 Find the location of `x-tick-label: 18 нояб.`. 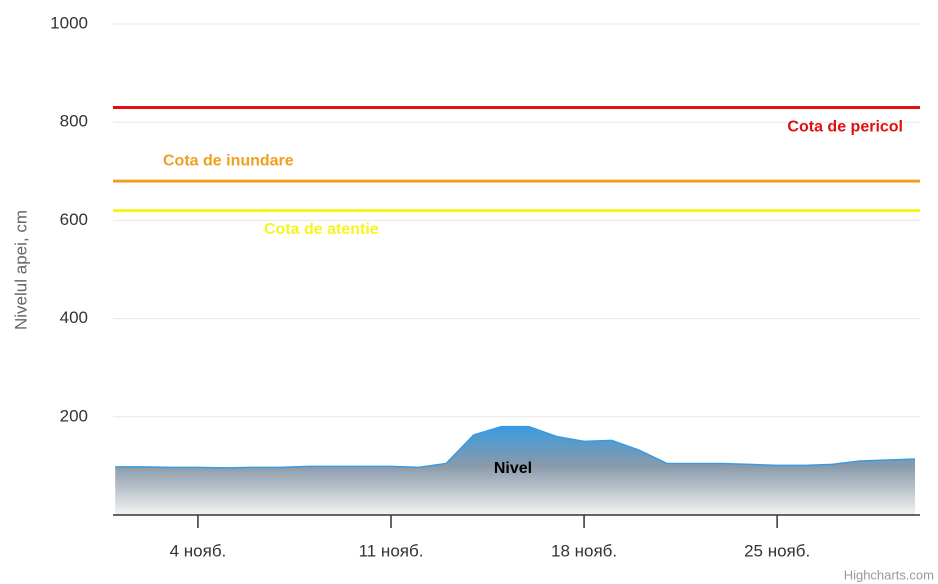

x-tick-label: 18 нояб. is located at coordinates (584, 550).